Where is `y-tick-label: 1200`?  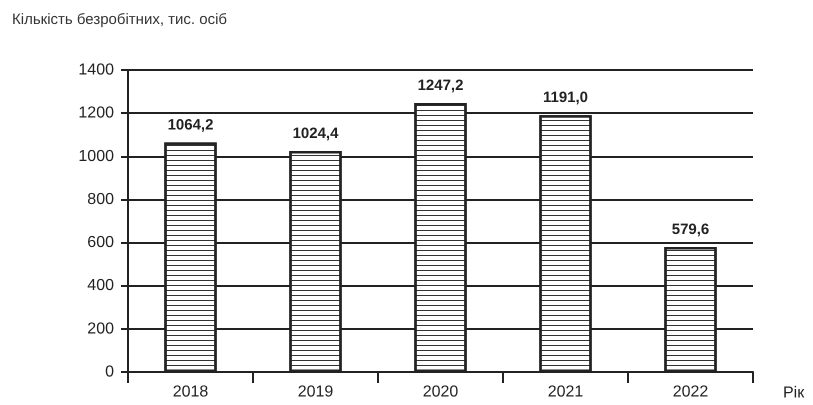 y-tick-label: 1200 is located at coordinates (96, 113).